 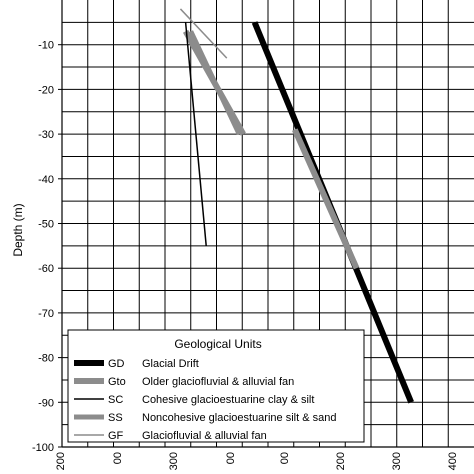 What do you see at coordinates (218, 382) in the screenshot?
I see `legend-label: Older glaciofluvial & alluvial fan` at bounding box center [218, 382].